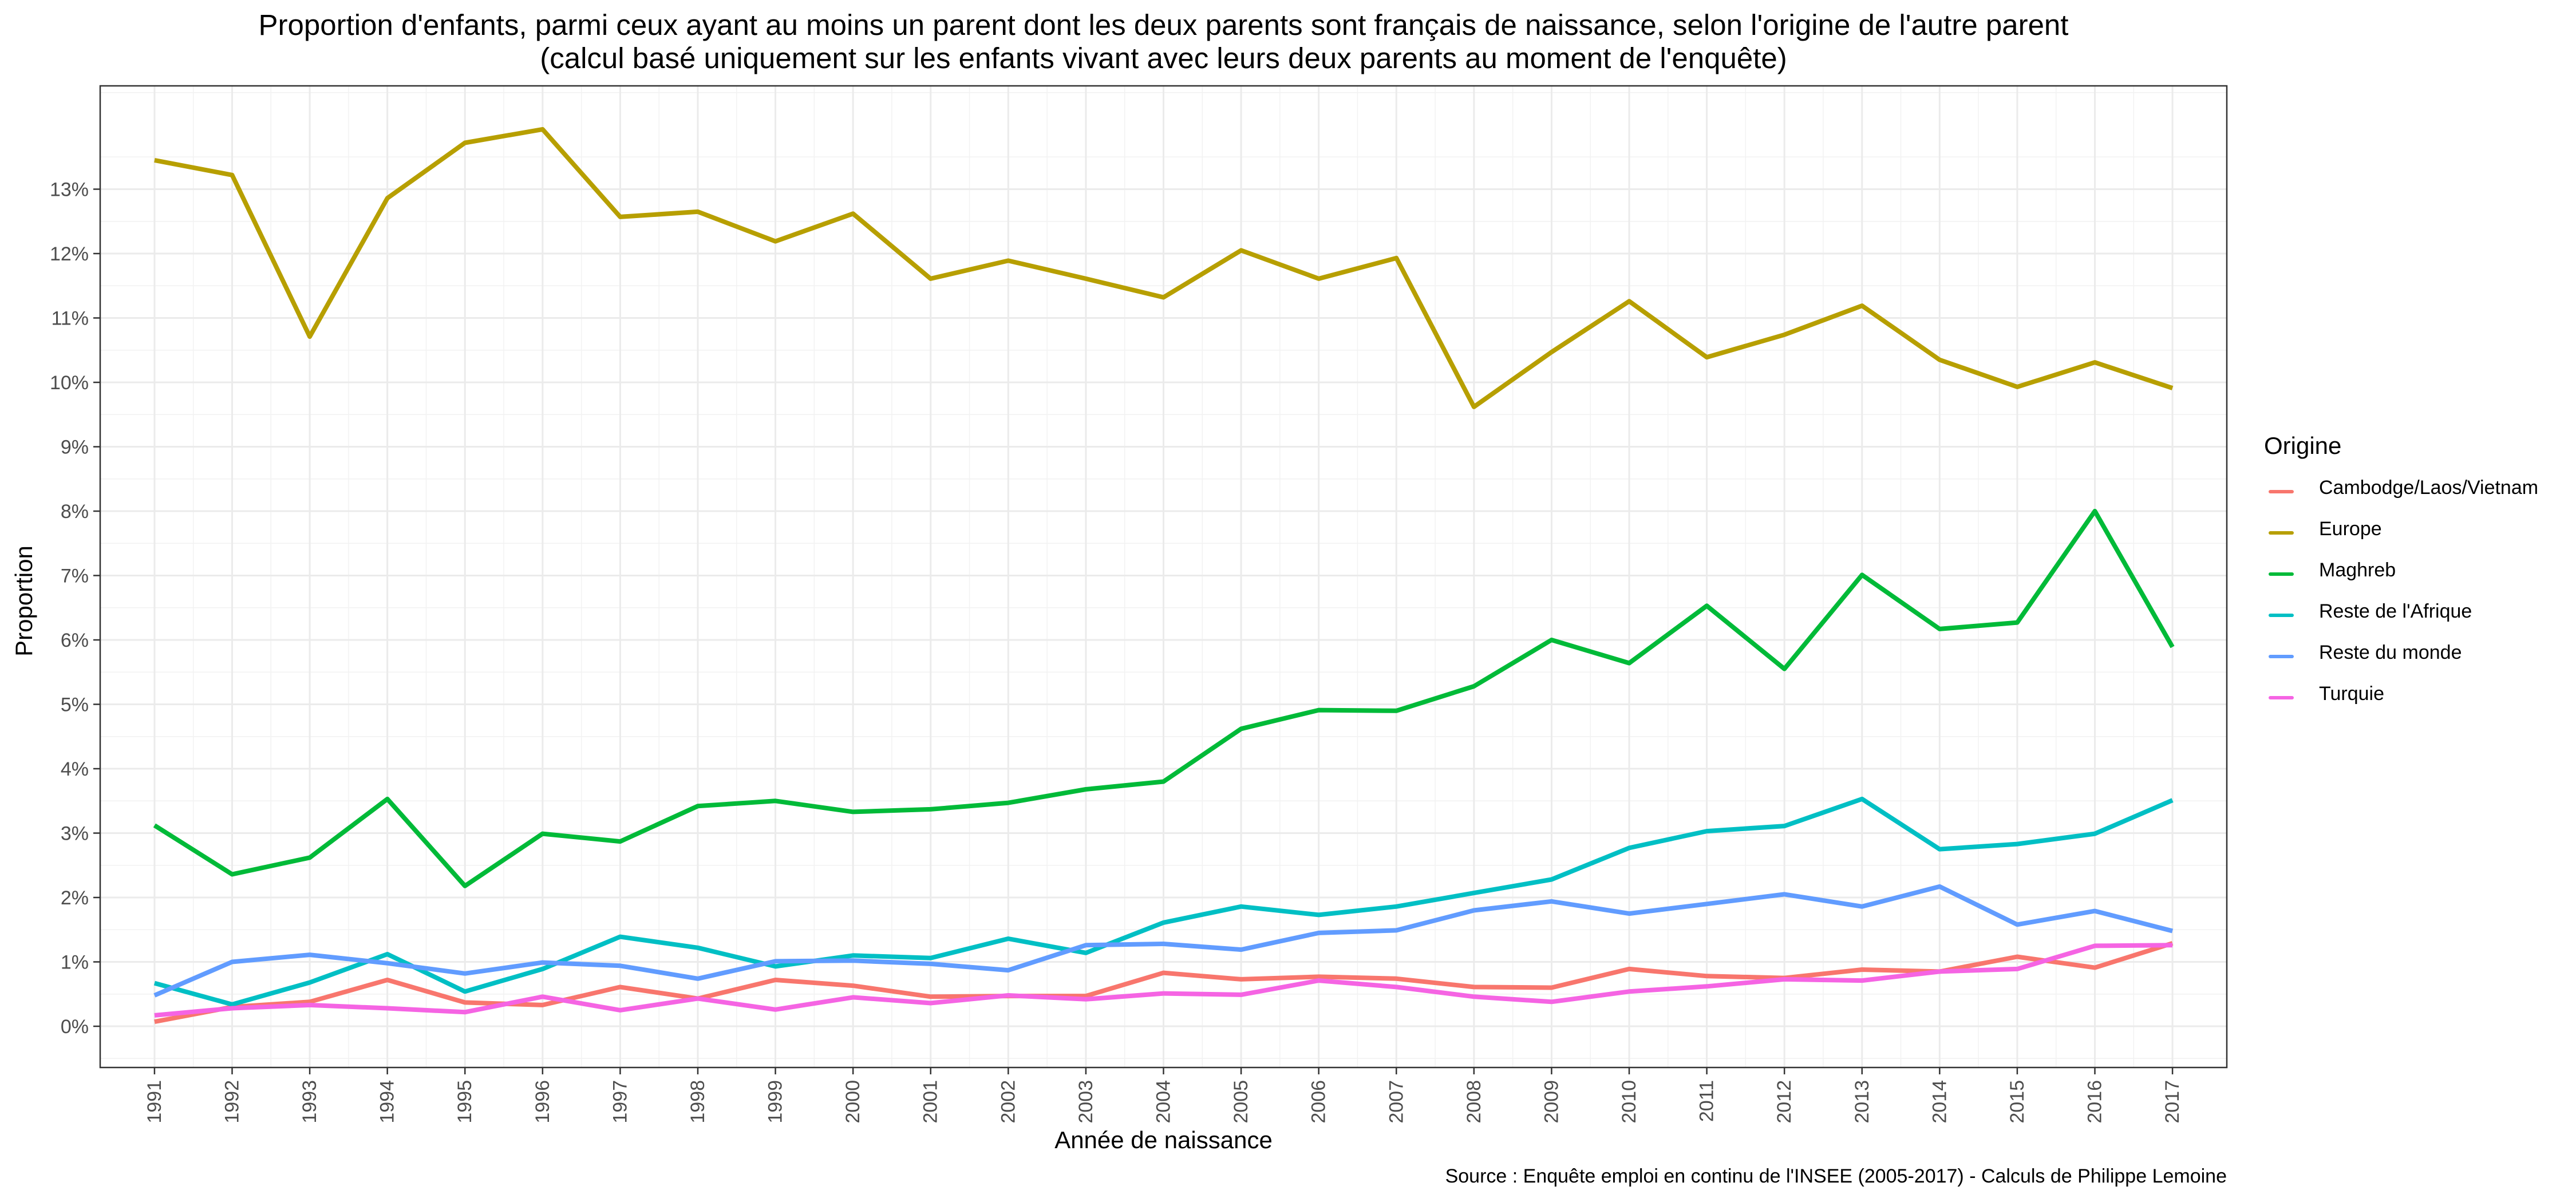 This screenshot has height=1202, width=2576. What do you see at coordinates (543, 1102) in the screenshot?
I see `x-tick-label: 1996` at bounding box center [543, 1102].